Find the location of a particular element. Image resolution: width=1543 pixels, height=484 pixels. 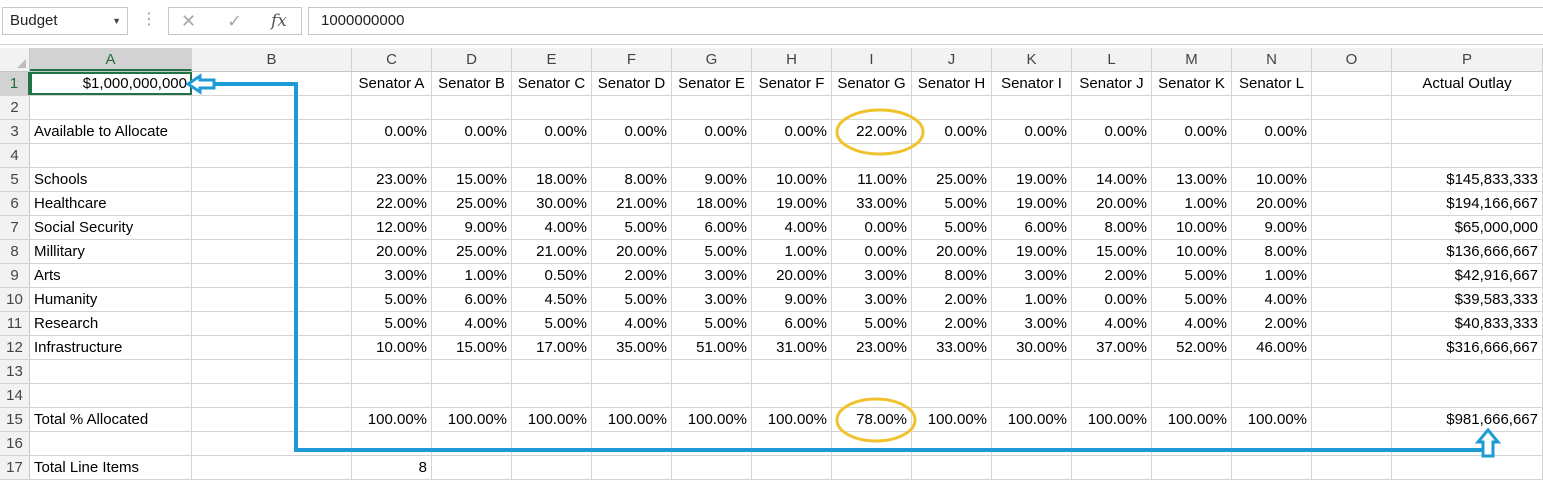

cell-j9: 8.00% is located at coordinates (952, 275).